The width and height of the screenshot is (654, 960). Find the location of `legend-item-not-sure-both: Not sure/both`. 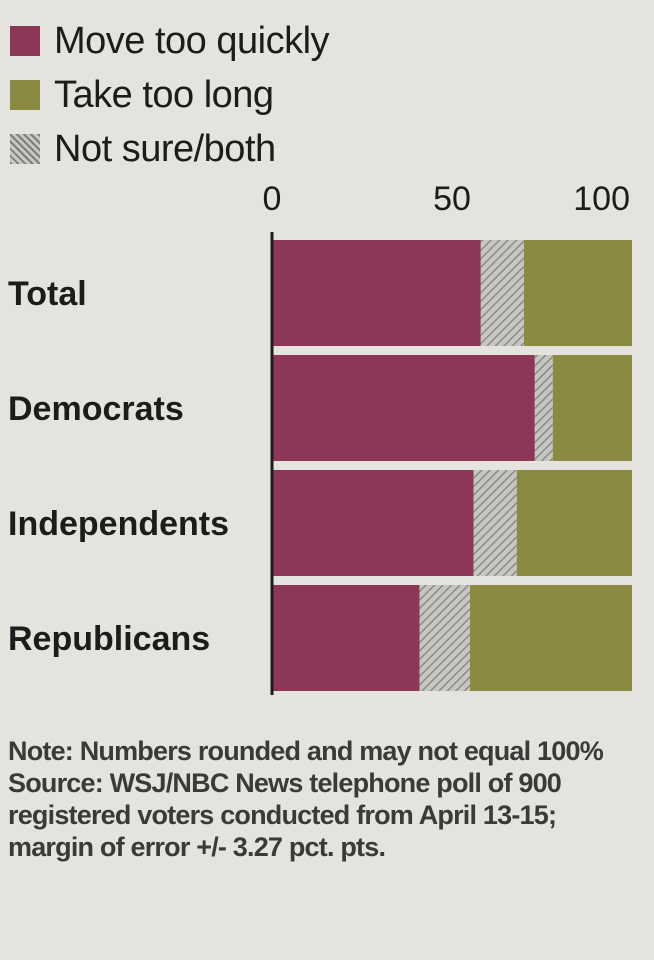

legend-item-not-sure-both: Not sure/both is located at coordinates (169, 149).